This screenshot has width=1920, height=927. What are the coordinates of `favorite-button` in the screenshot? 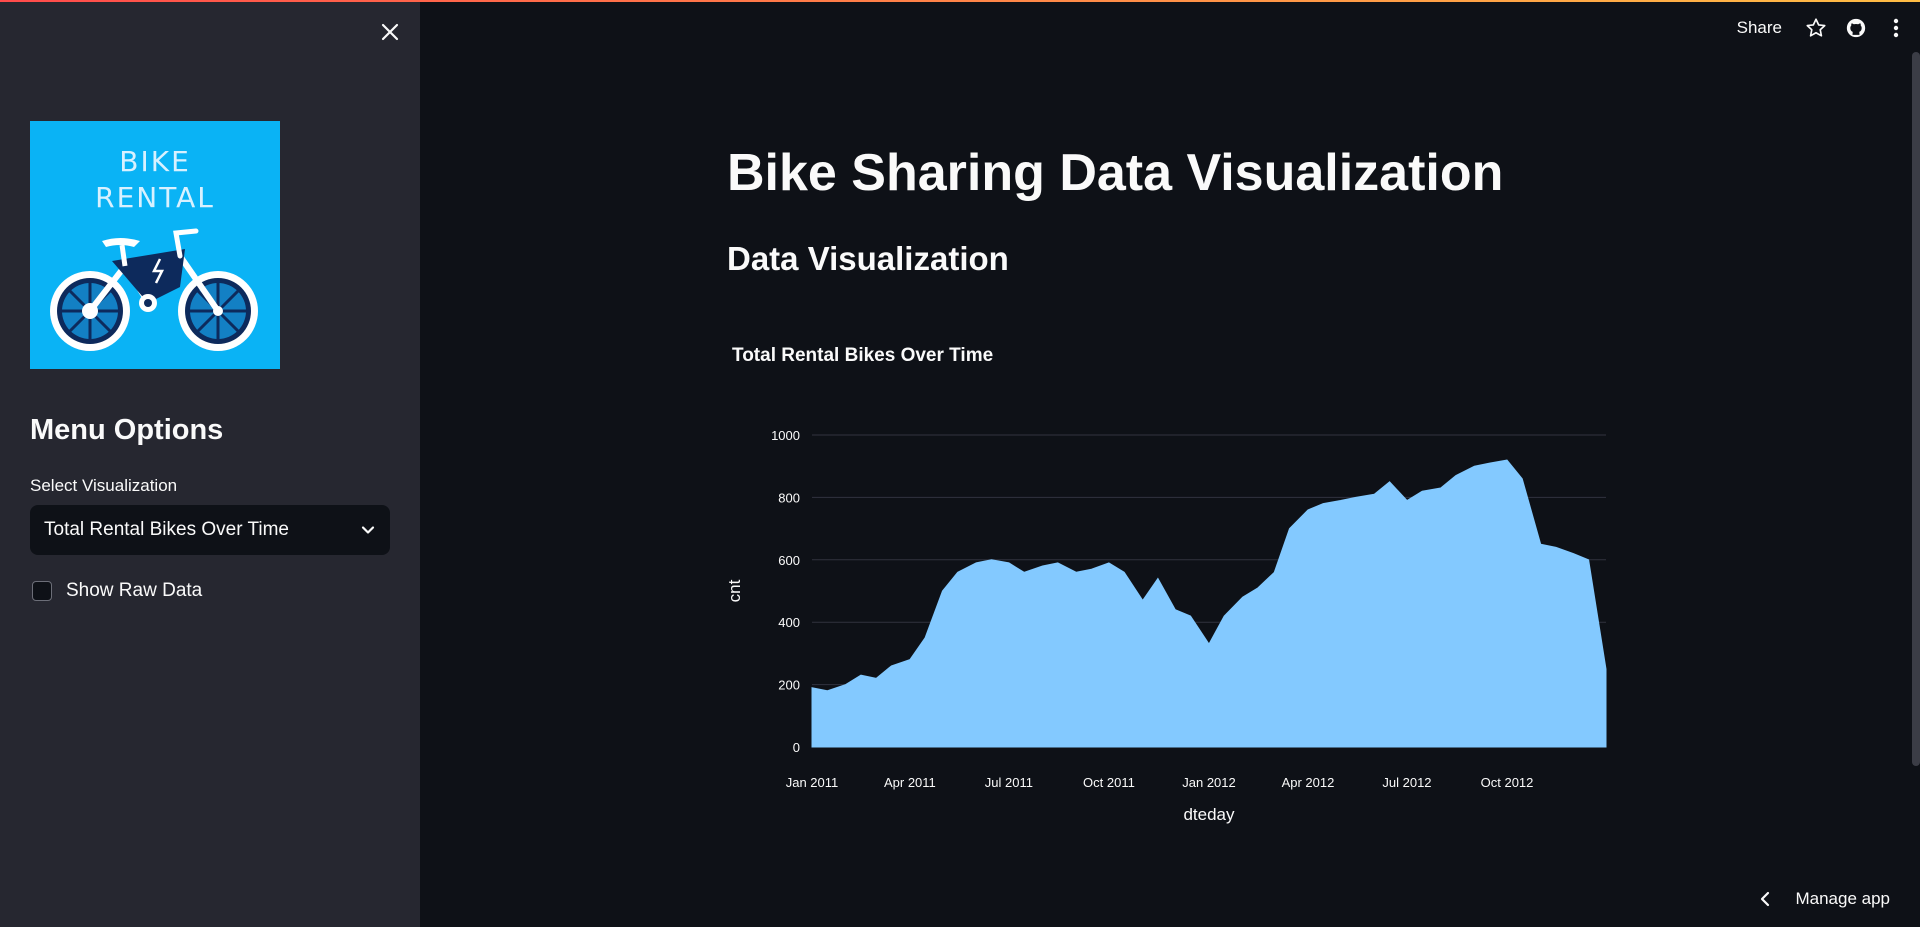 It's located at (1816, 28).